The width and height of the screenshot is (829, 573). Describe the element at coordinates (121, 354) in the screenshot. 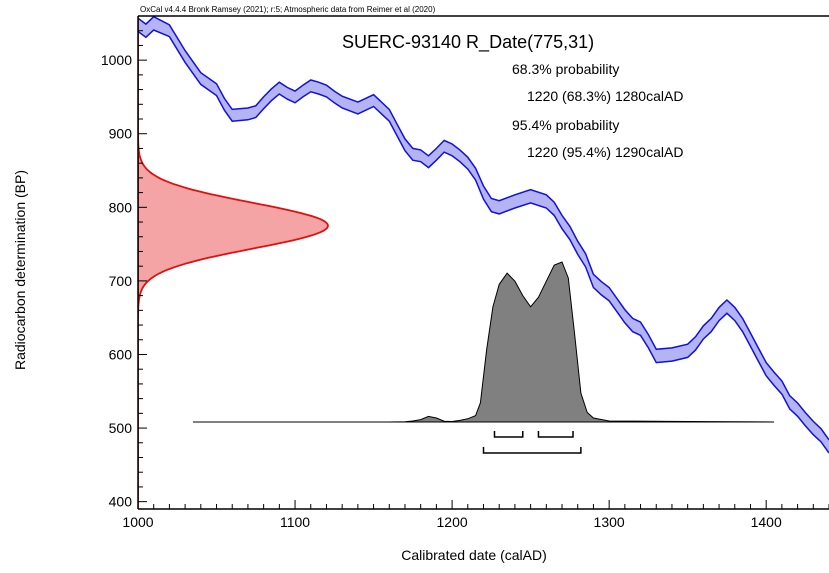

I see `y-tick-label: 600` at that location.